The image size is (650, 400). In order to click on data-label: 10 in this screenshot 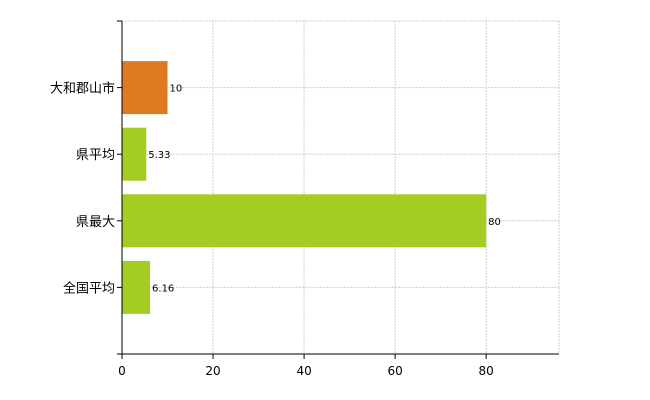, I will do `click(176, 89)`.